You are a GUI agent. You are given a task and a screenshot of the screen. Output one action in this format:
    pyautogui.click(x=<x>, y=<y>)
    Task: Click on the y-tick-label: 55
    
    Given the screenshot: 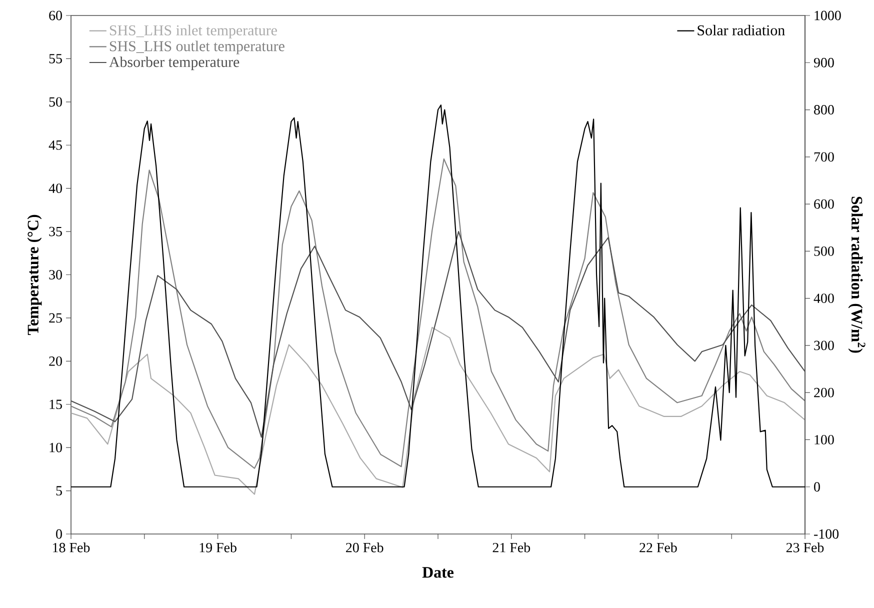 What is the action you would take?
    pyautogui.click(x=55, y=59)
    